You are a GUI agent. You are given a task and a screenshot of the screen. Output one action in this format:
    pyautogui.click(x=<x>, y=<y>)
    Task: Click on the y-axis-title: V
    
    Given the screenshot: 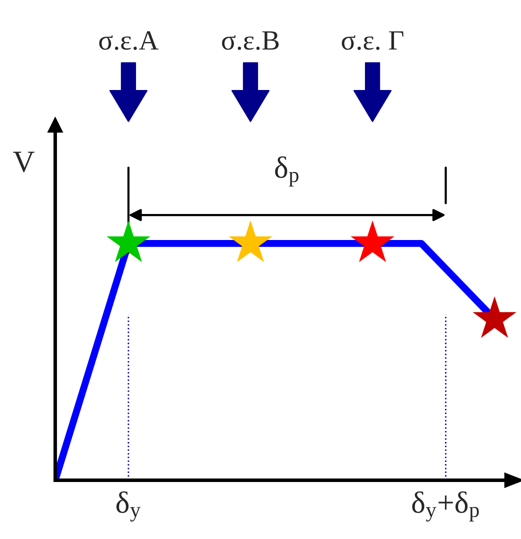 What is the action you would take?
    pyautogui.click(x=23, y=162)
    